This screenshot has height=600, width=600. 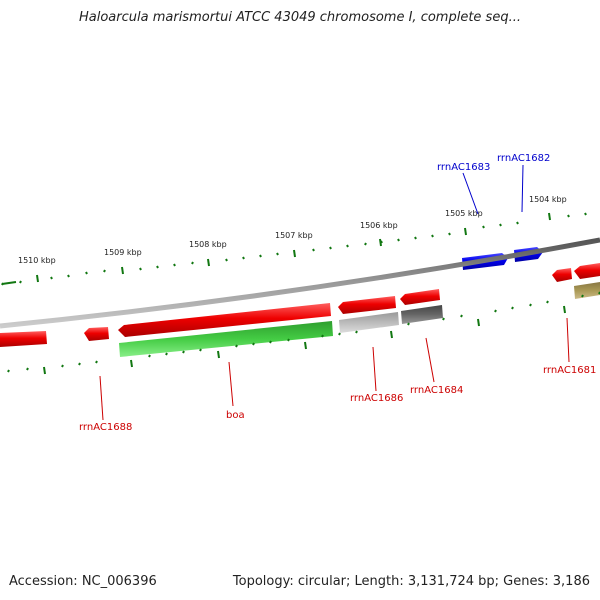 I want to click on tick-label-1508: 1508 kbp, so click(x=208, y=244).